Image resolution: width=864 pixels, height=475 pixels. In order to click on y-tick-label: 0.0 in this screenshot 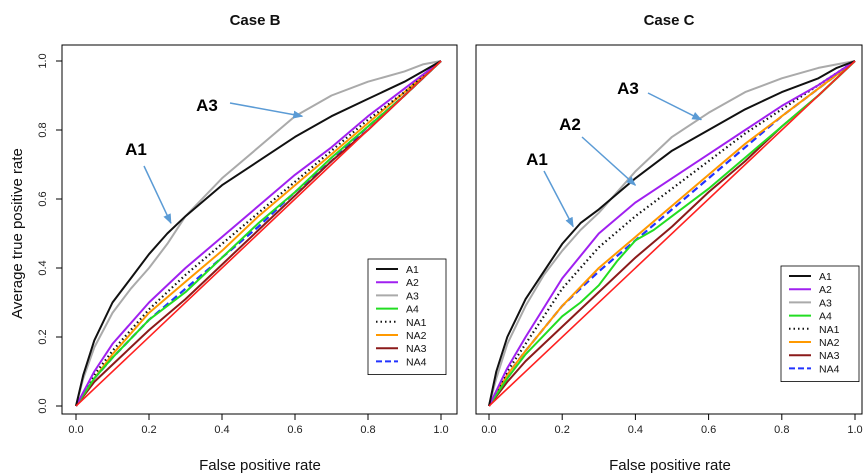, I will do `click(43, 405)`.